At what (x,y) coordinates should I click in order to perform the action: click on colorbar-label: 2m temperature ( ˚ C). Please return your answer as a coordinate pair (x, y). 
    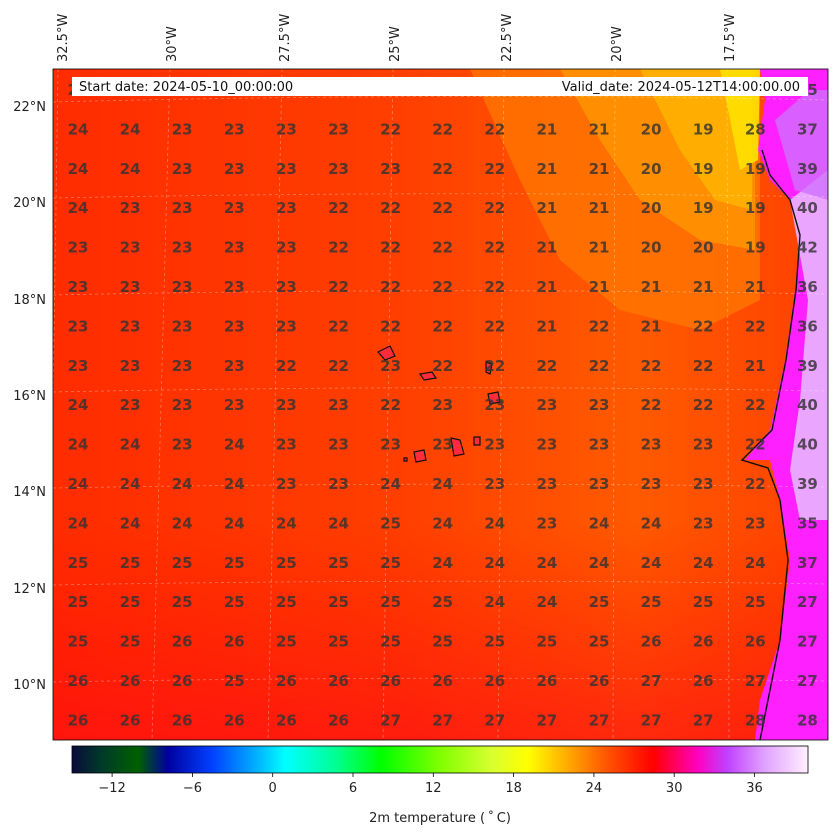
    Looking at the image, I should click on (440, 818).